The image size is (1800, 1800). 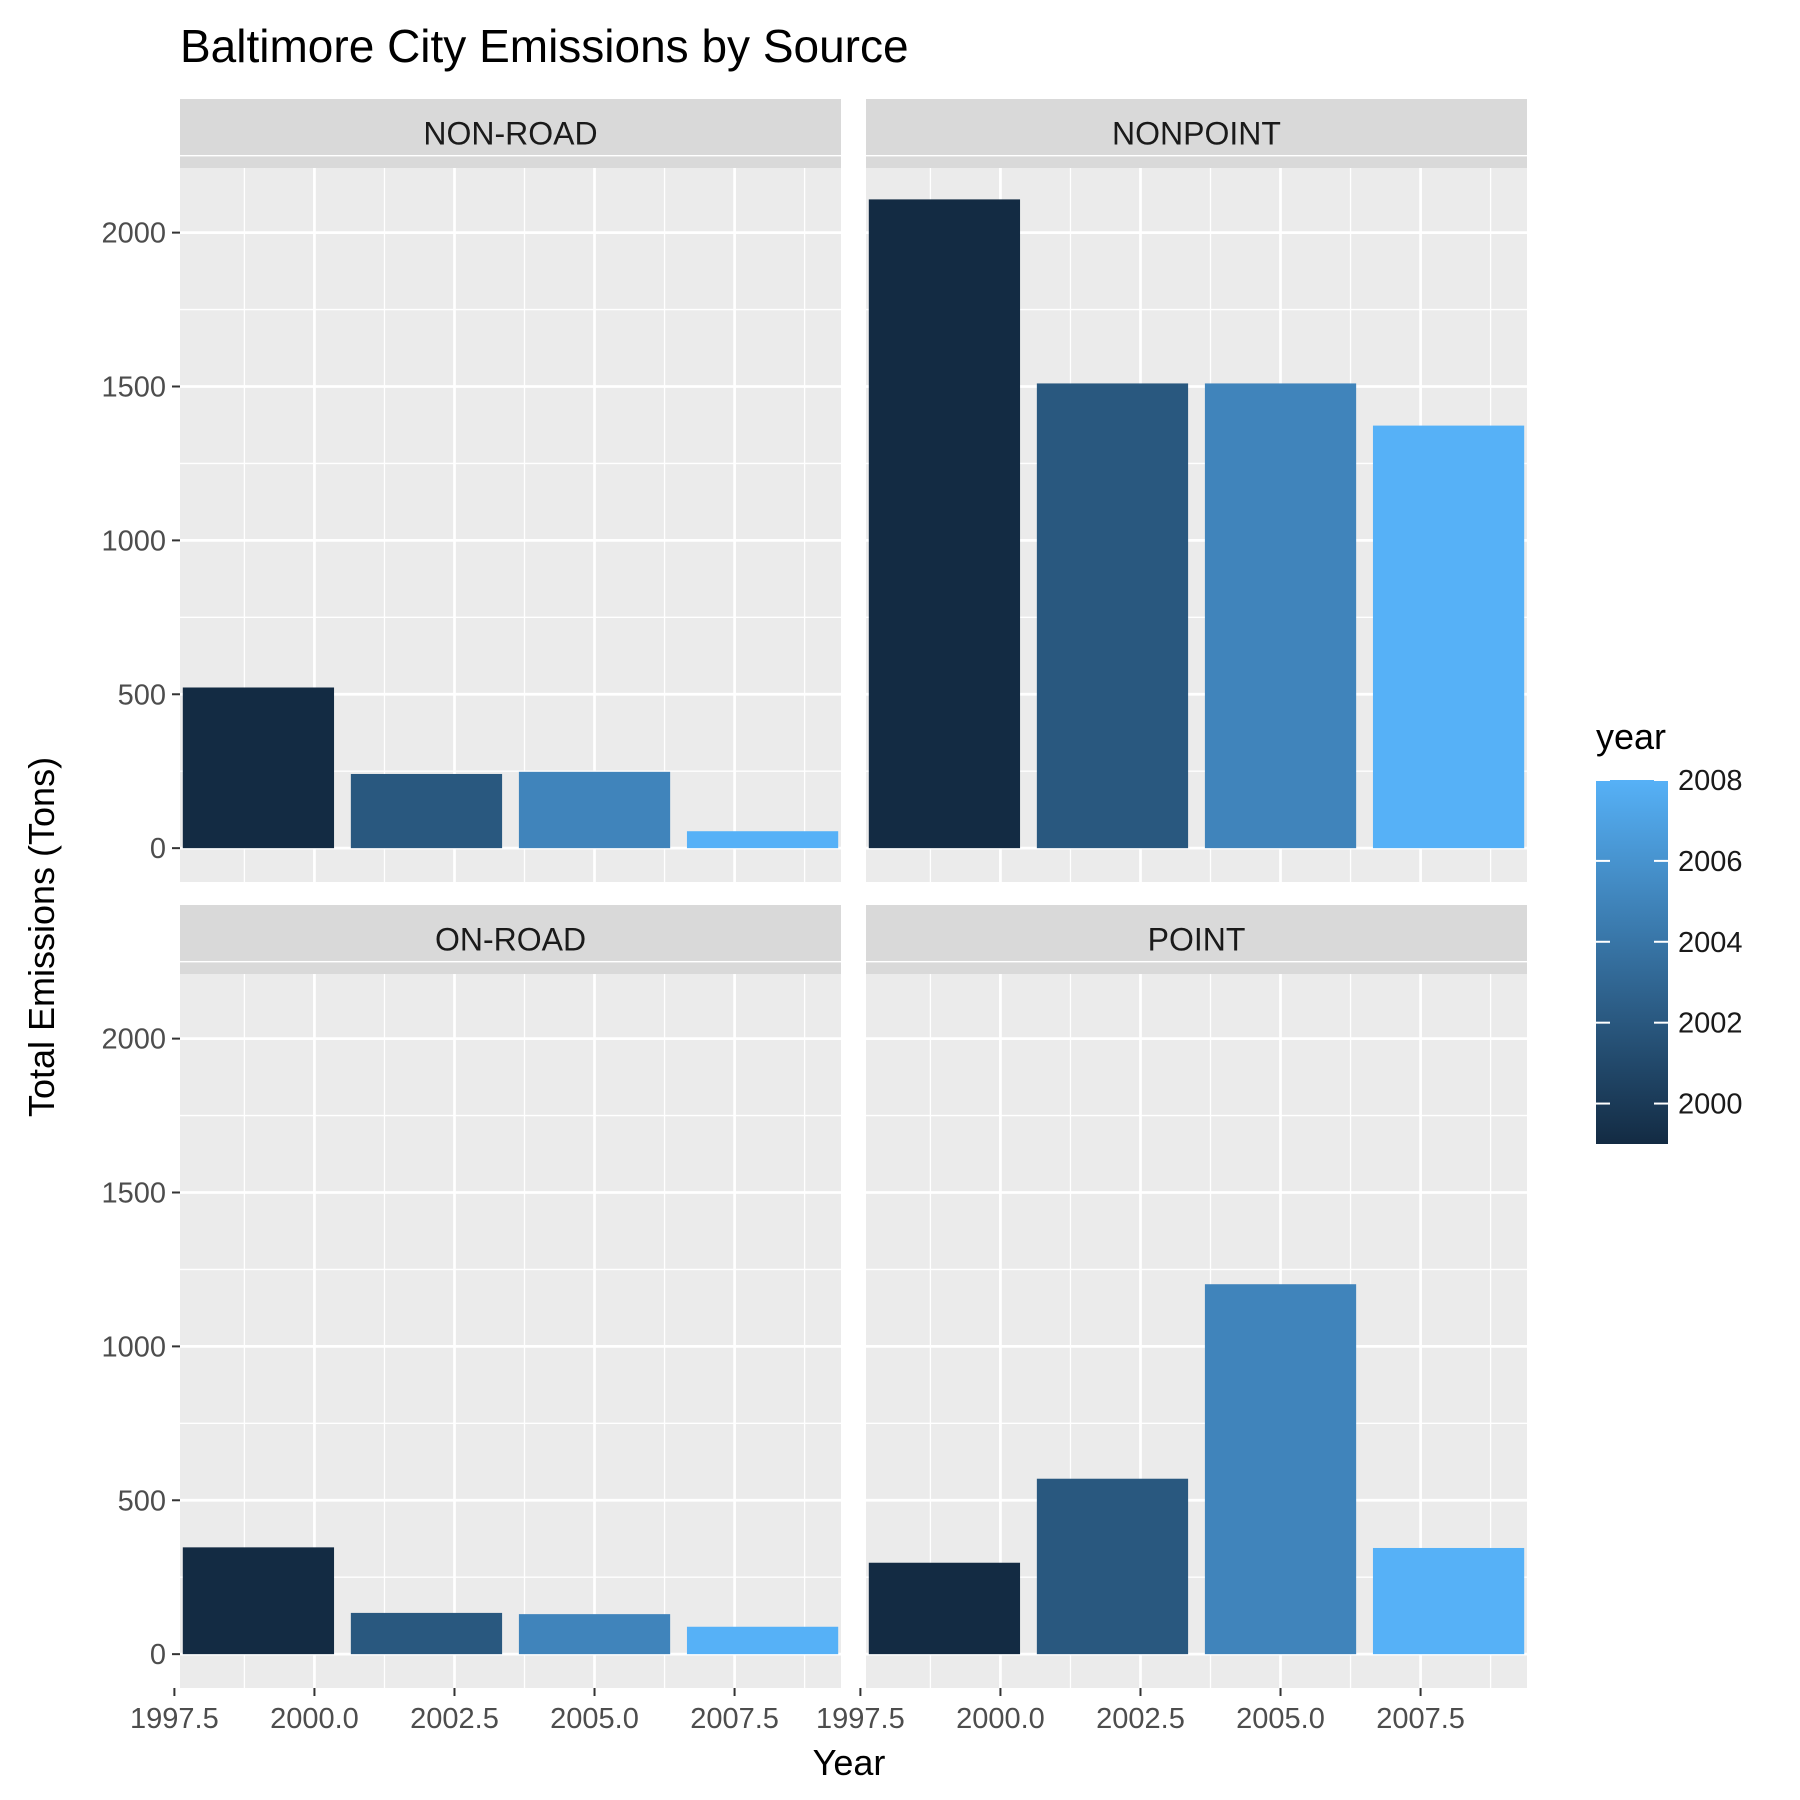 I want to click on bar-non-road-2002, so click(x=426, y=811).